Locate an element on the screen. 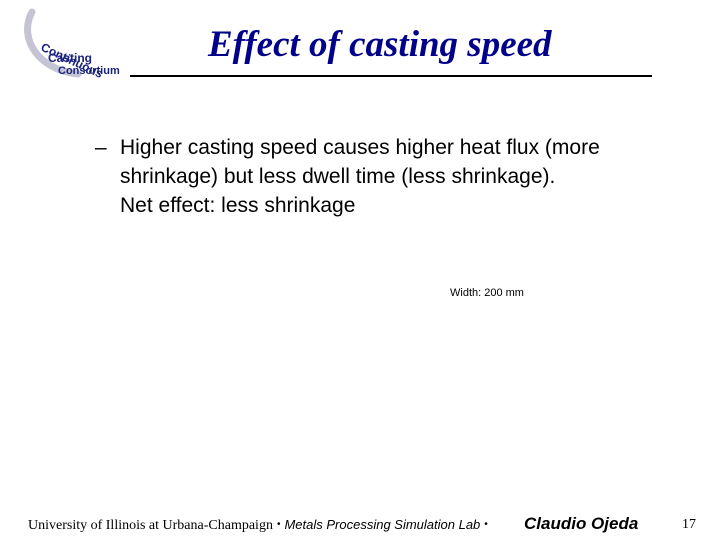  logo-swoosh is located at coordinates (53, 43).